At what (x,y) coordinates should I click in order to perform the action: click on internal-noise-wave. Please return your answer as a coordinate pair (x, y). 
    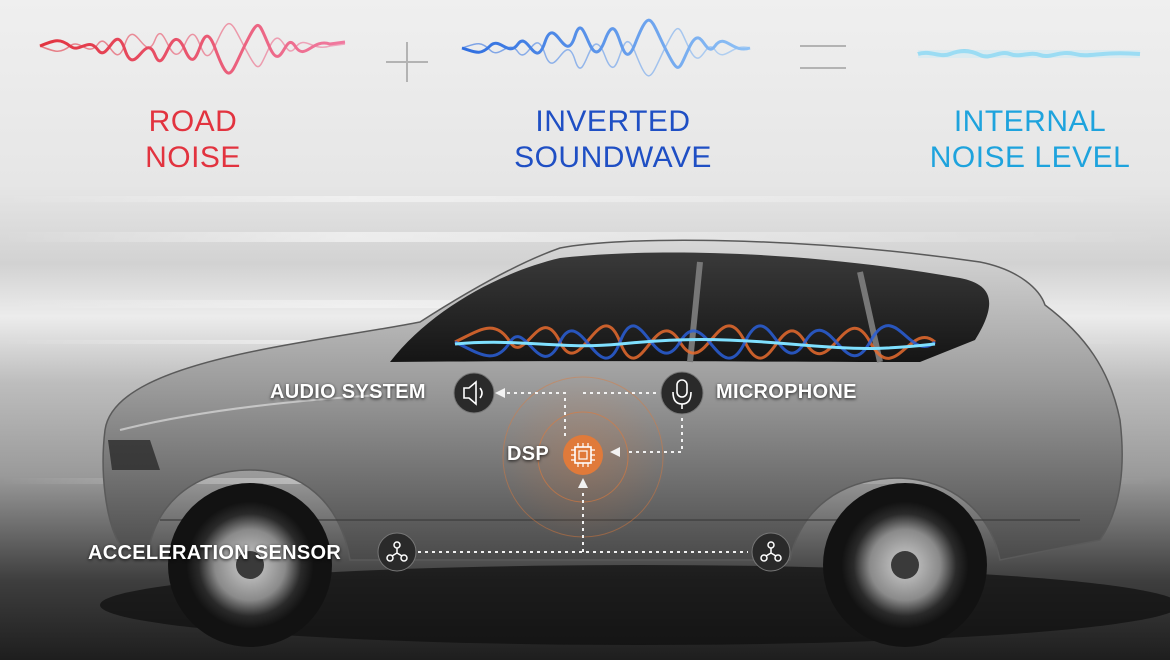
    Looking at the image, I should click on (1029, 54).